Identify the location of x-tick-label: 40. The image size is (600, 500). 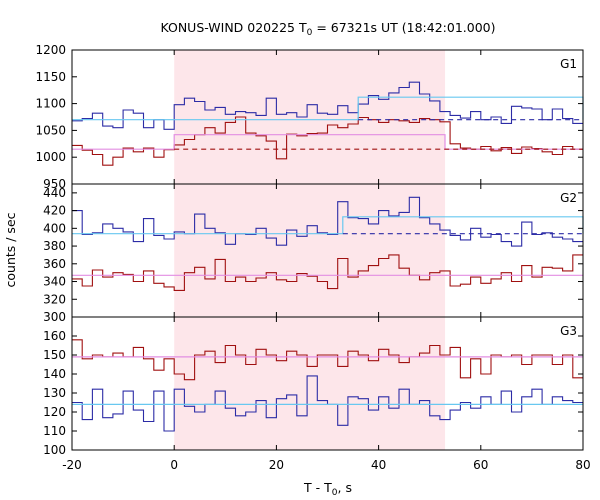
(378, 465).